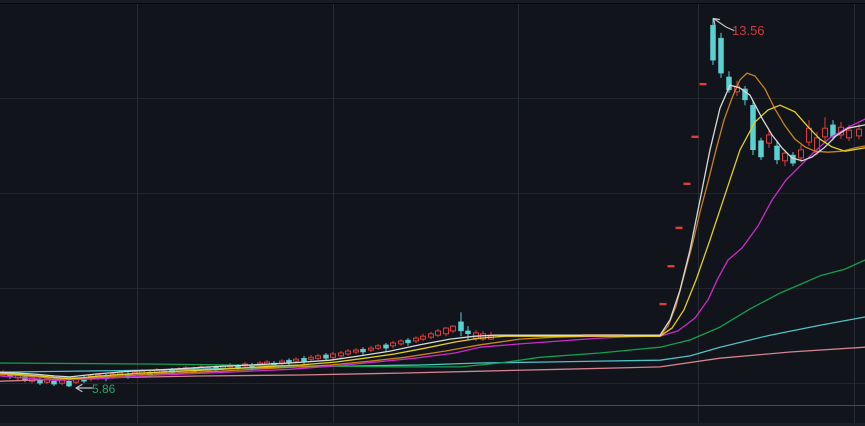 The image size is (865, 426). I want to click on ma-pink-line, so click(432, 364).